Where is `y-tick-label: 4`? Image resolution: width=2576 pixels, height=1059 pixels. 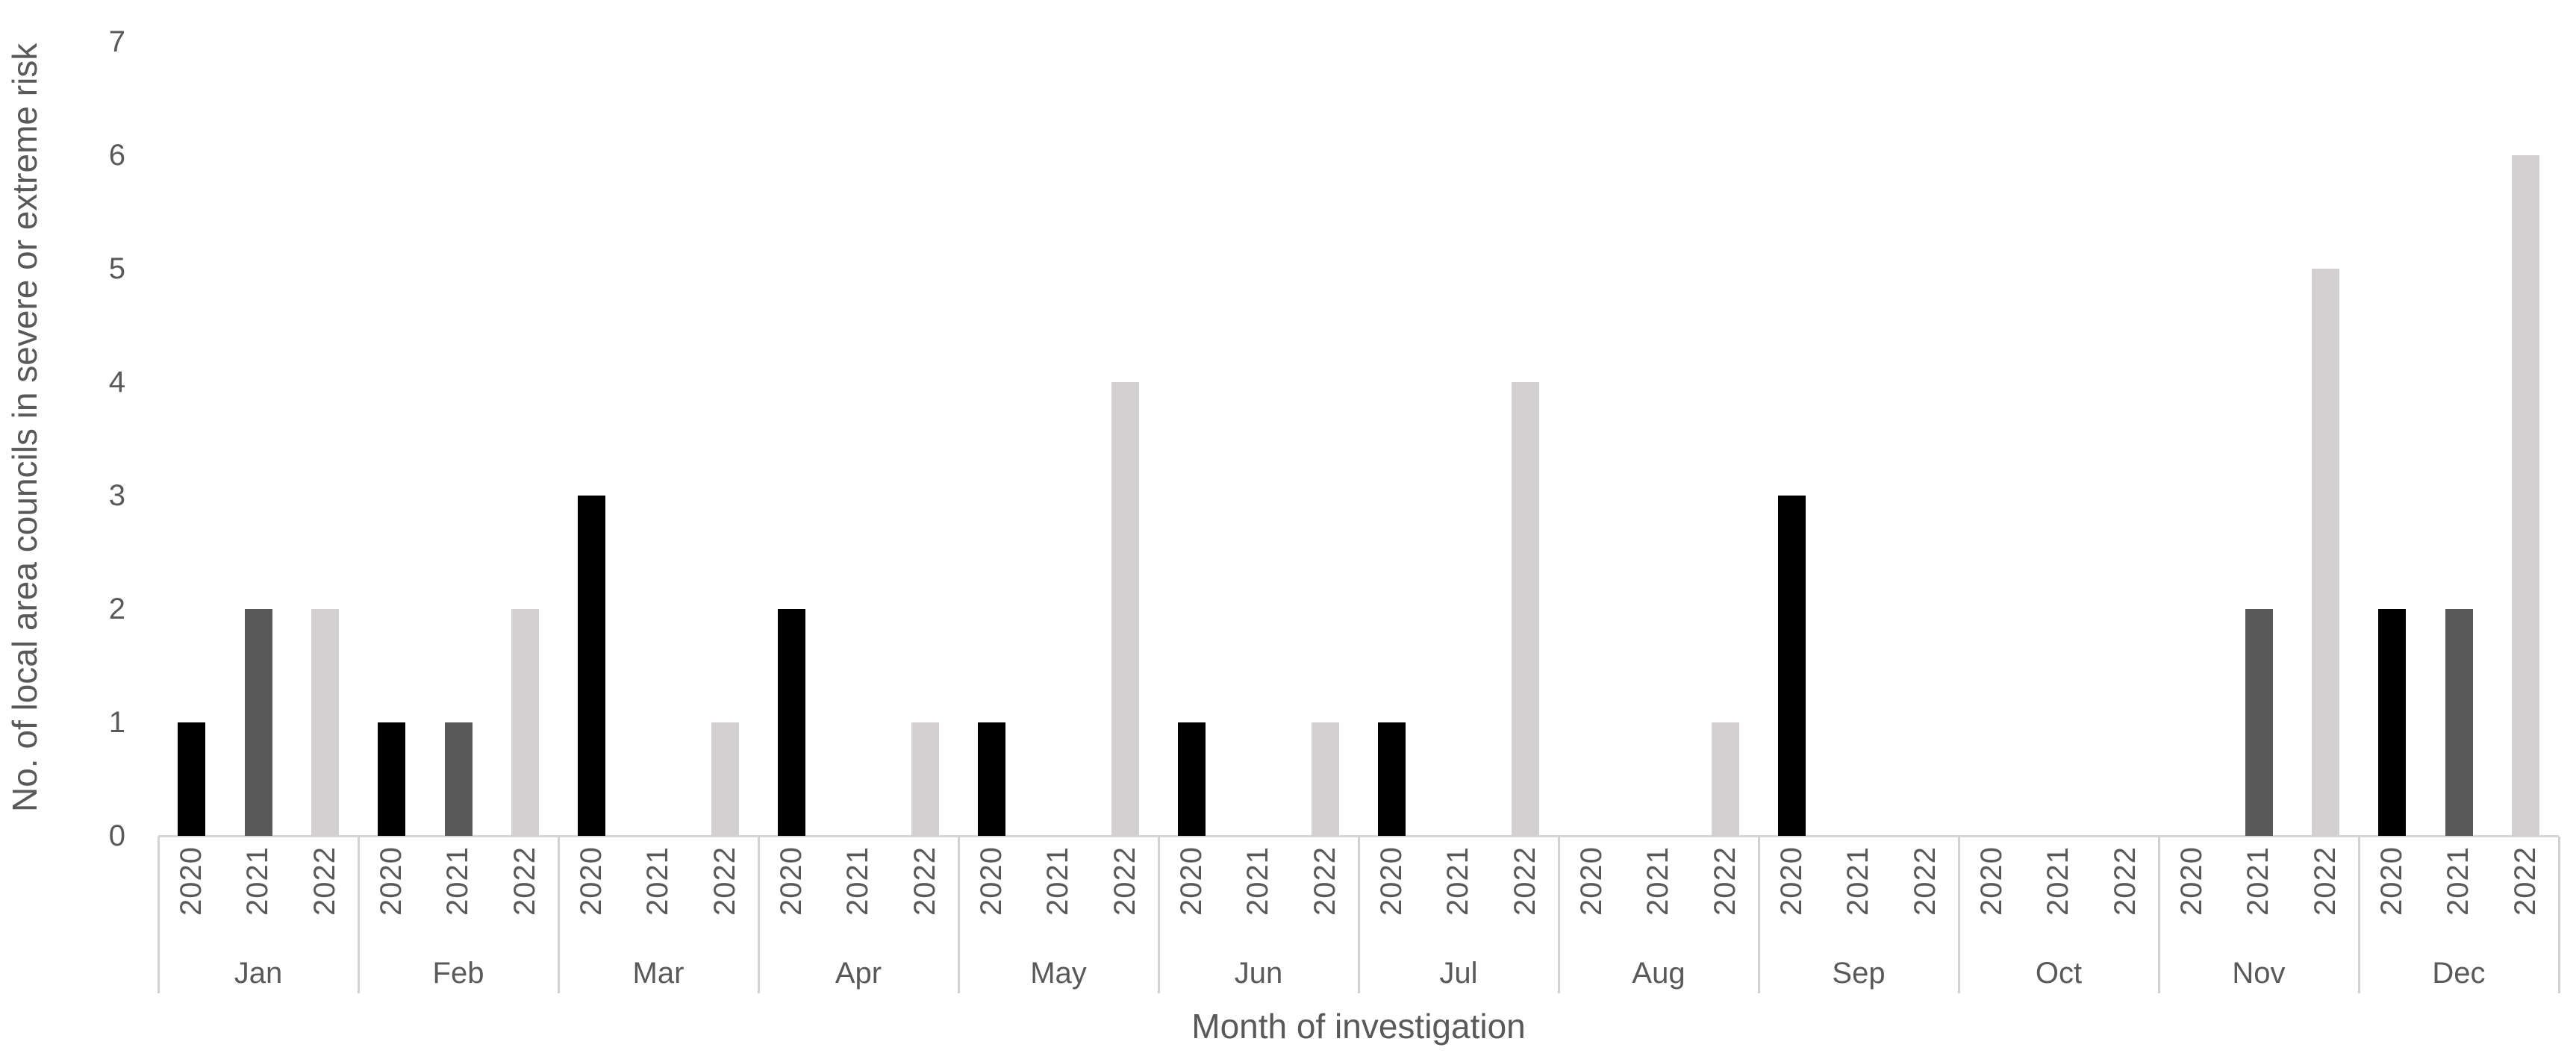
y-tick-label: 4 is located at coordinates (116, 382).